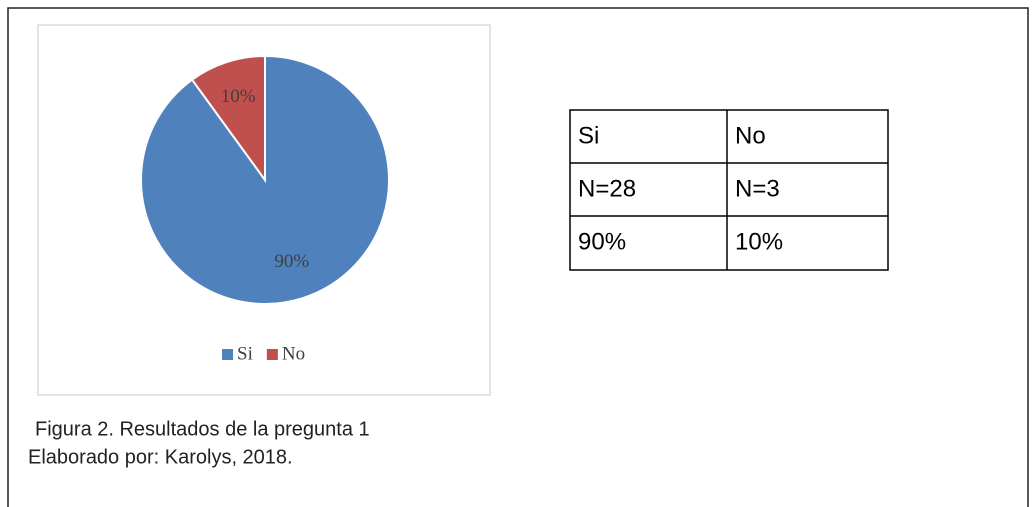  I want to click on legend-label: Si, so click(245, 353).